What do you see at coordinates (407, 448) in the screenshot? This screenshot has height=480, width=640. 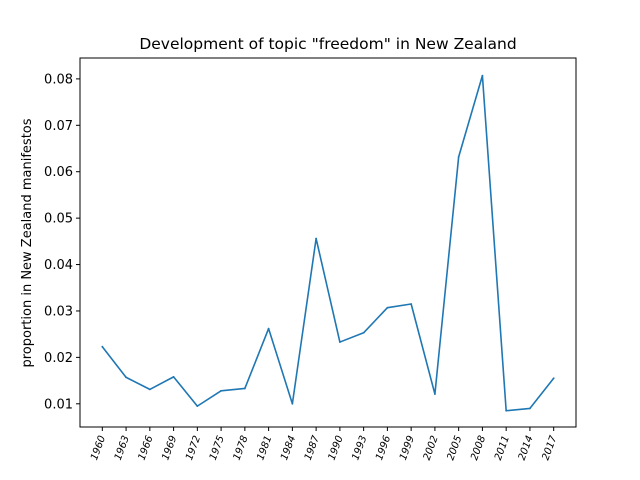 I see `x-tick-label: 1999` at bounding box center [407, 448].